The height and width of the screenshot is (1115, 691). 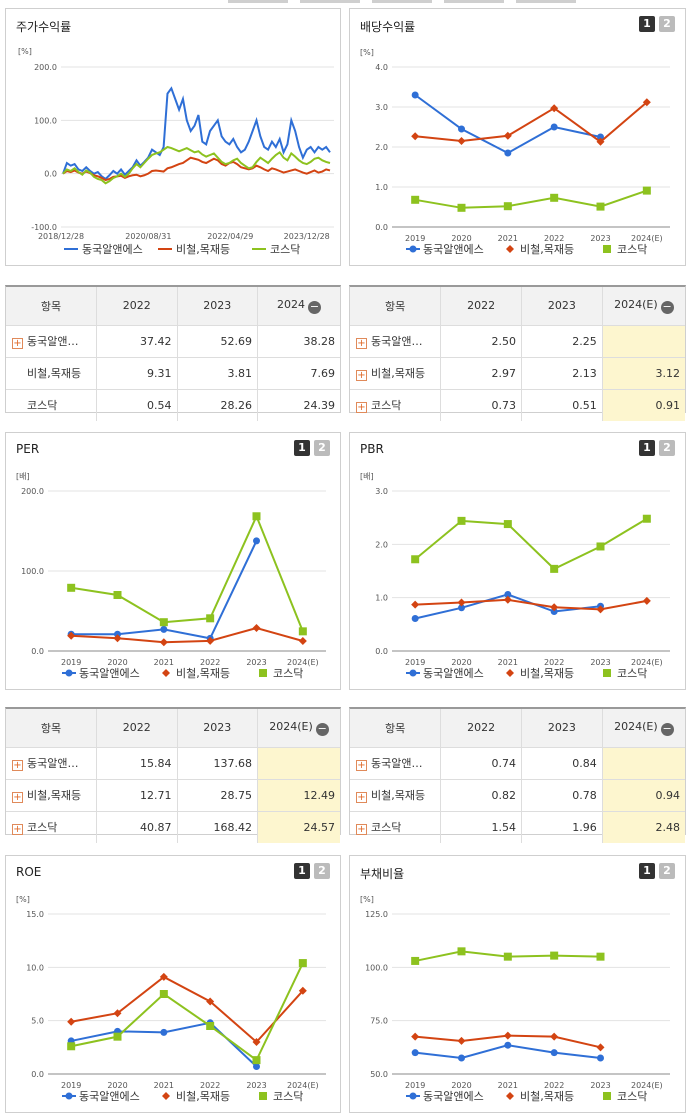 I want to click on legend-label: 동국알앤에스, so click(x=109, y=673).